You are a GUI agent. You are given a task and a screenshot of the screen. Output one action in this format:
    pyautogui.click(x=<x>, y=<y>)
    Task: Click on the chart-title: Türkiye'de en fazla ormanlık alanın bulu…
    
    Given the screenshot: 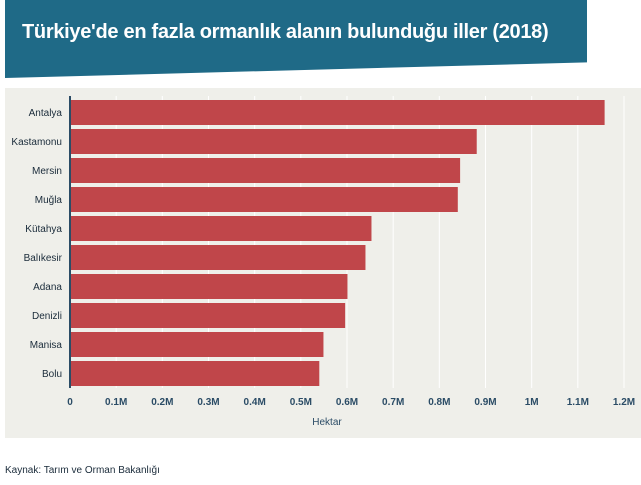 What is the action you would take?
    pyautogui.click(x=285, y=32)
    